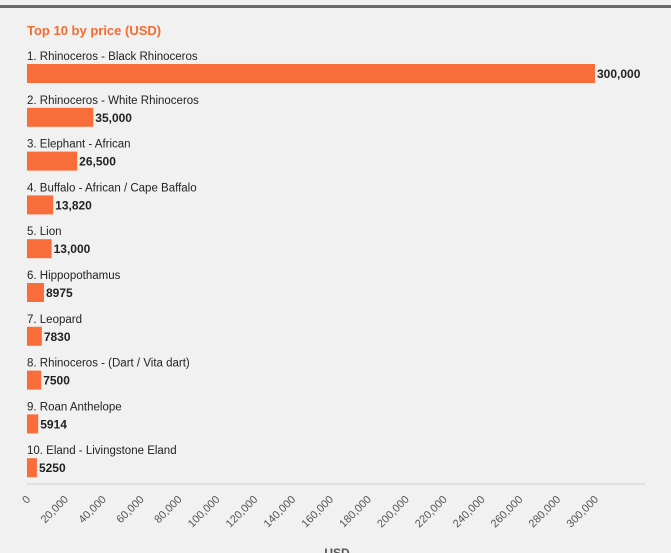  Describe the element at coordinates (337, 549) in the screenshot. I see `x-axis-title: USD` at that location.